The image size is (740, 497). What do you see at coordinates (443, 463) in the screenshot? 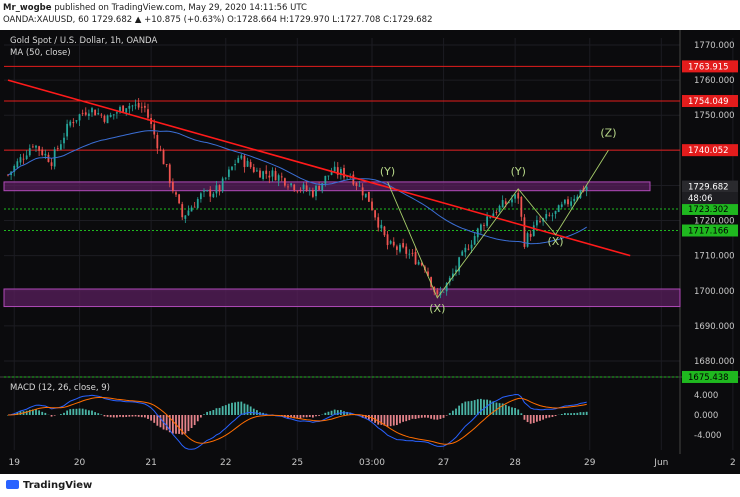
I see `time-tick-label: 27` at bounding box center [443, 463].